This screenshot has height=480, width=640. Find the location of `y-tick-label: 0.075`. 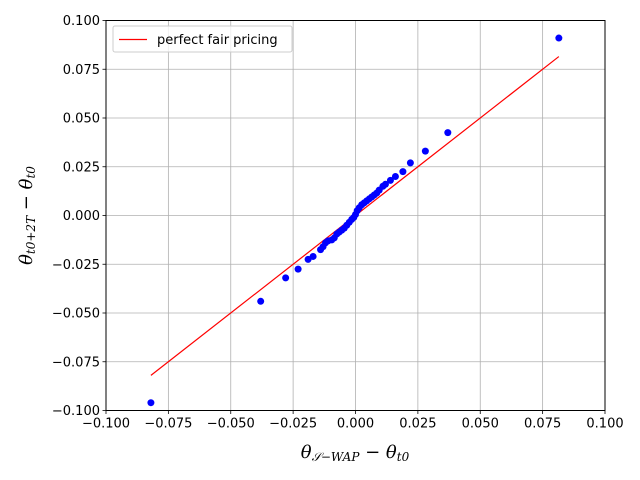

y-tick-label: 0.075 is located at coordinates (81, 70).